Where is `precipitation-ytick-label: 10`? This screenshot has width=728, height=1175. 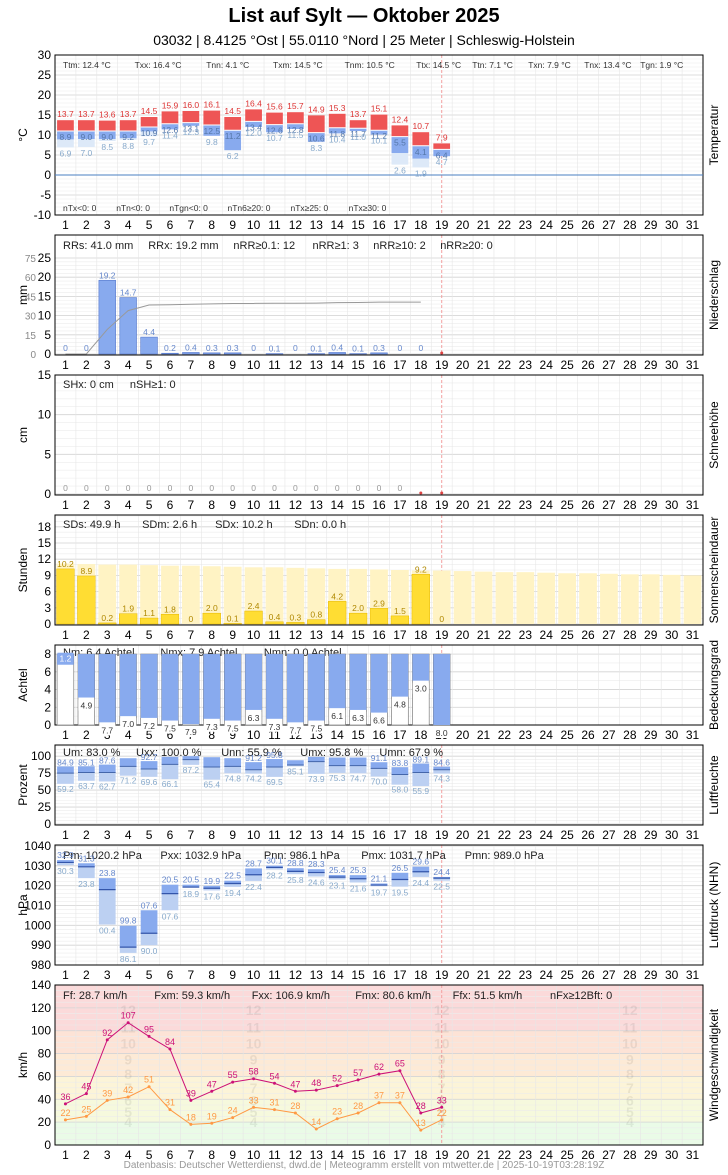 precipitation-ytick-label: 10 is located at coordinates (45, 316).